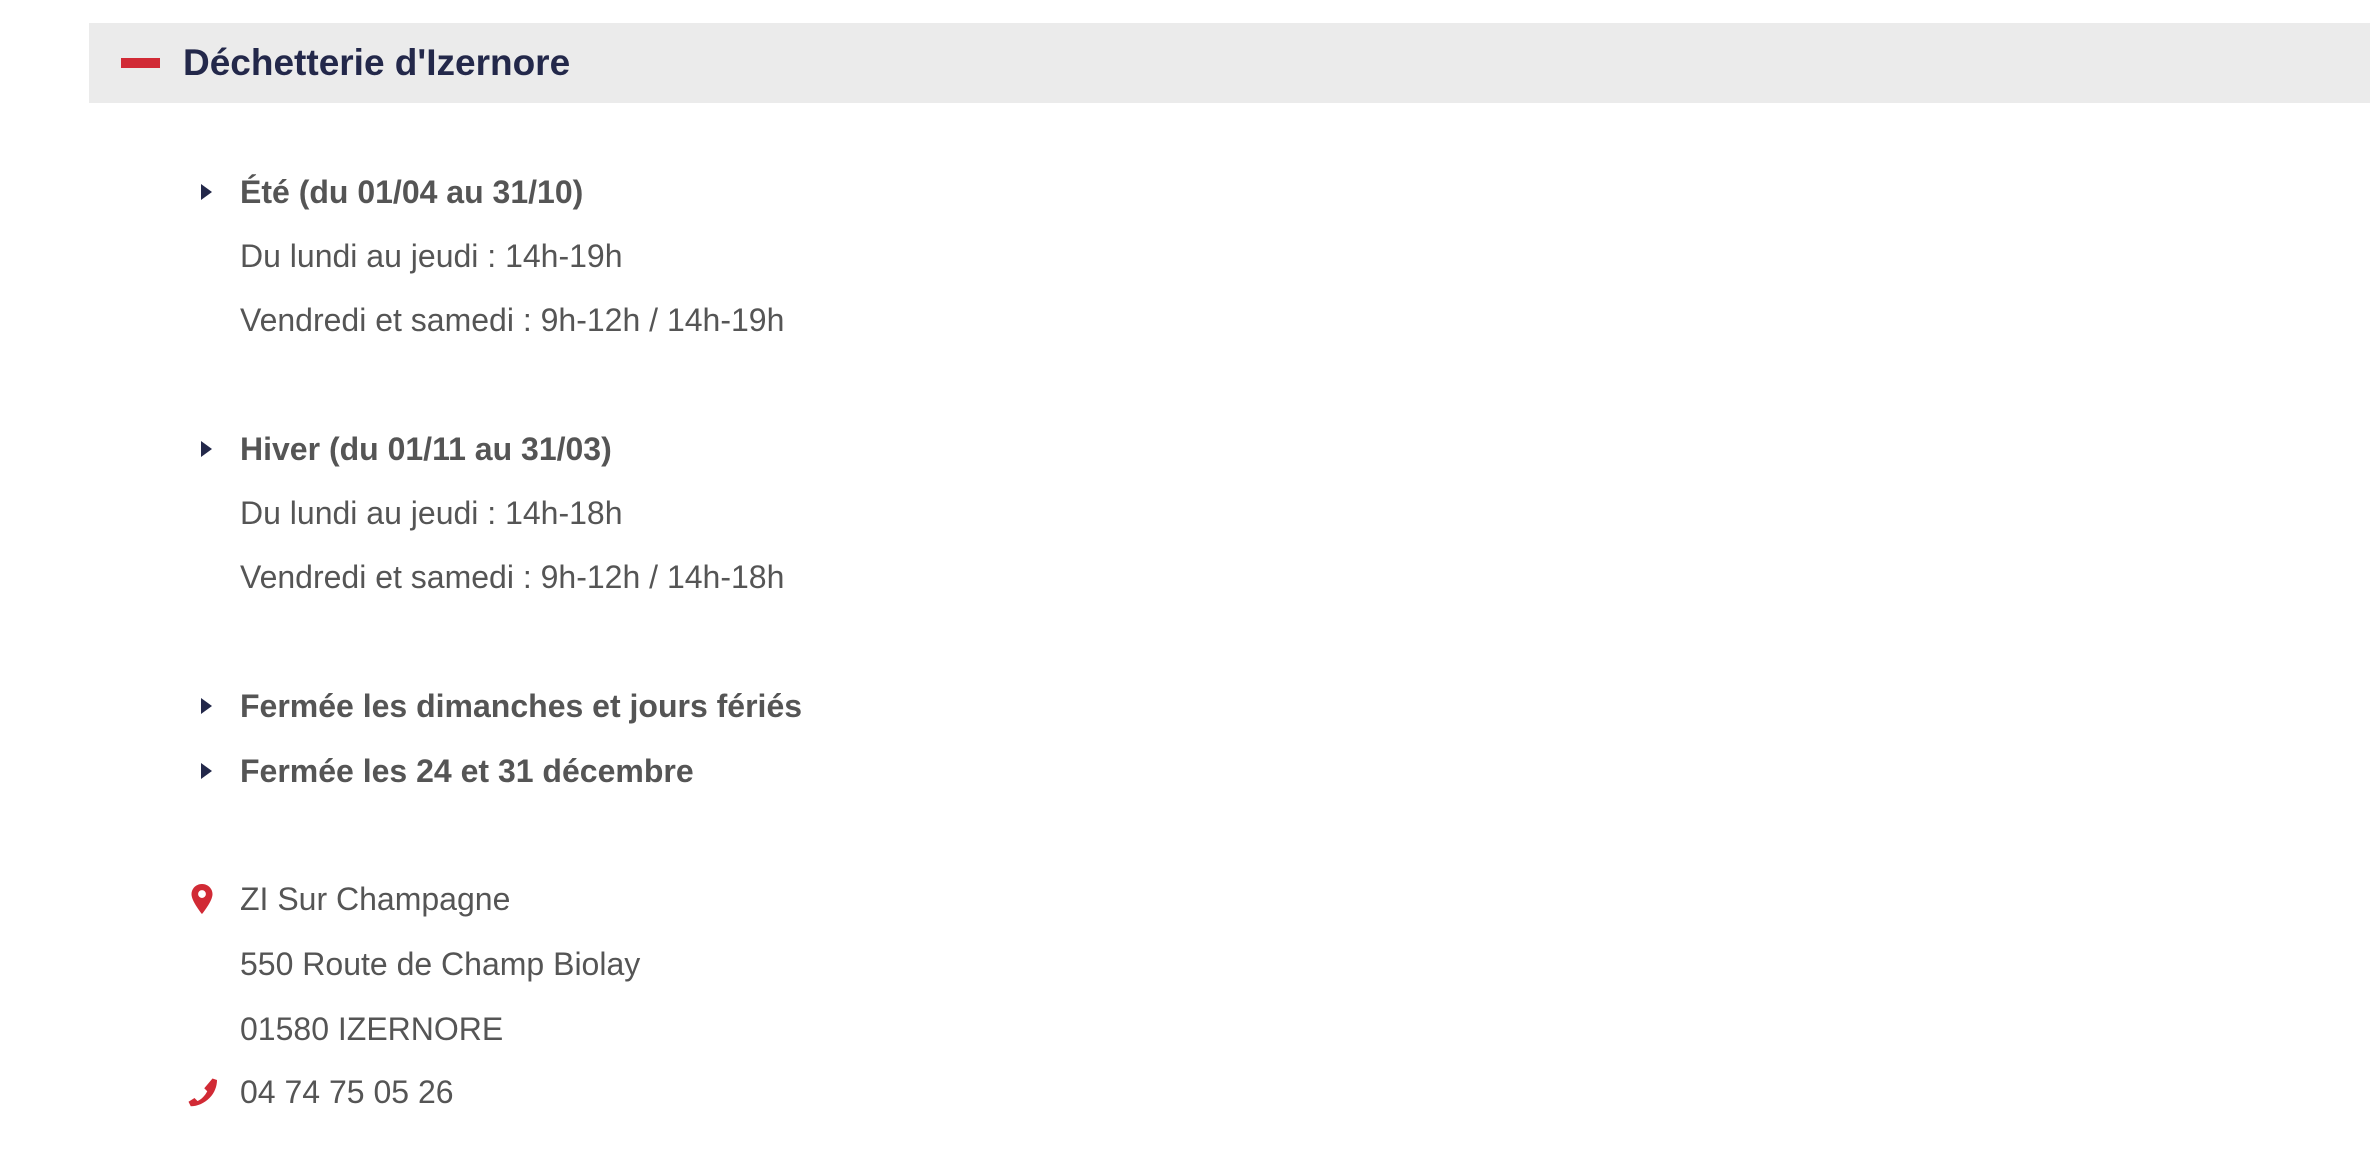  I want to click on section-title: Déchetterie d'Izernore, so click(377, 62).